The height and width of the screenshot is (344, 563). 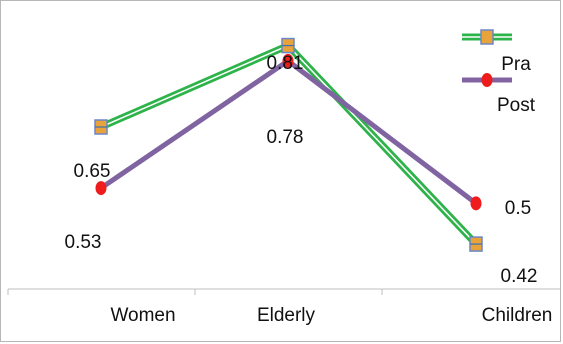 I want to click on data-label-pra-elderly: 0.81, so click(x=285, y=63).